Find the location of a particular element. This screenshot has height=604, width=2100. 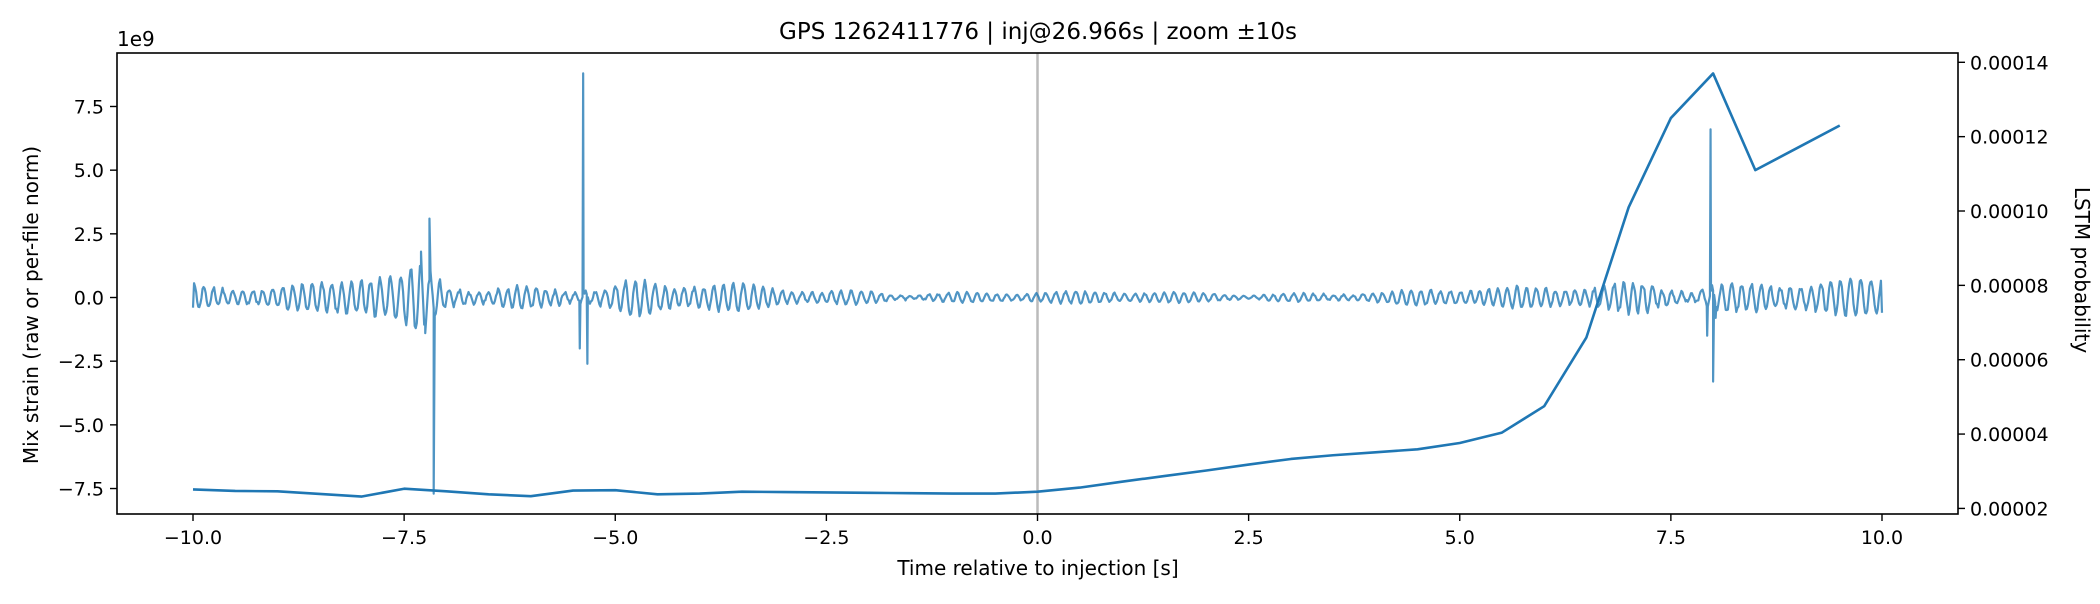

y-left-tick-label: 7.5 is located at coordinates (89, 107).